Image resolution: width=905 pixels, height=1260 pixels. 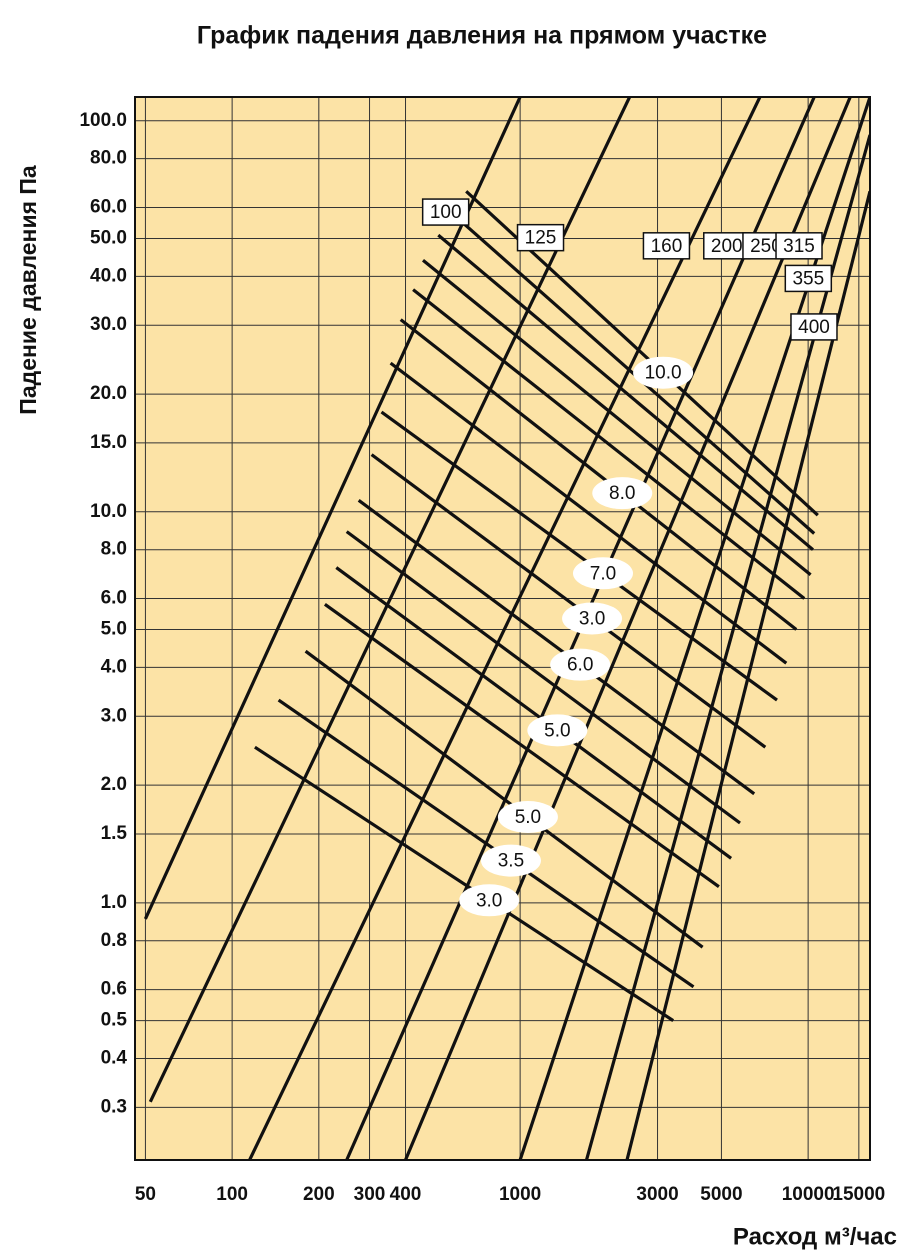 I want to click on diameter-label: 315, so click(x=799, y=246).